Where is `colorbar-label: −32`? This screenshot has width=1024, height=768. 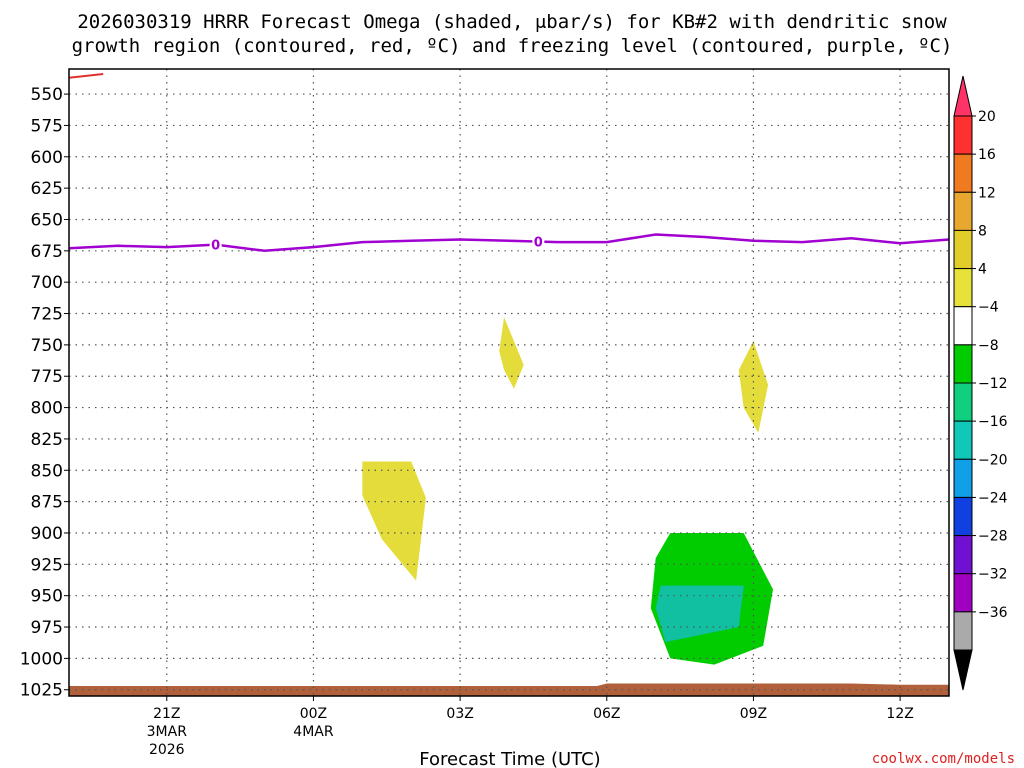
colorbar-label: −32 is located at coordinates (993, 575).